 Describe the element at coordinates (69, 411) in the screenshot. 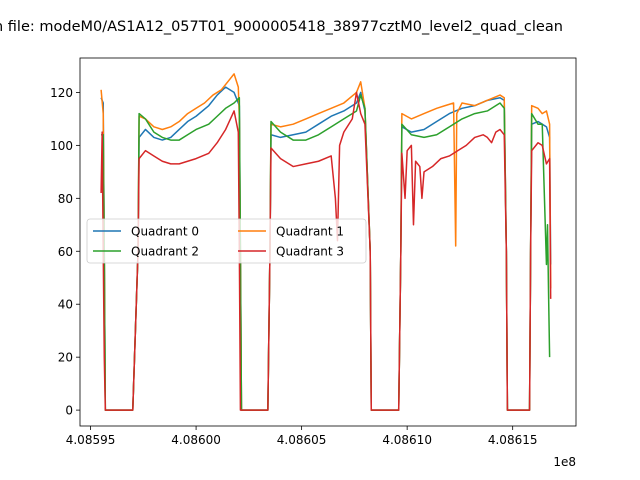

I see `y-tick-label: 0` at that location.